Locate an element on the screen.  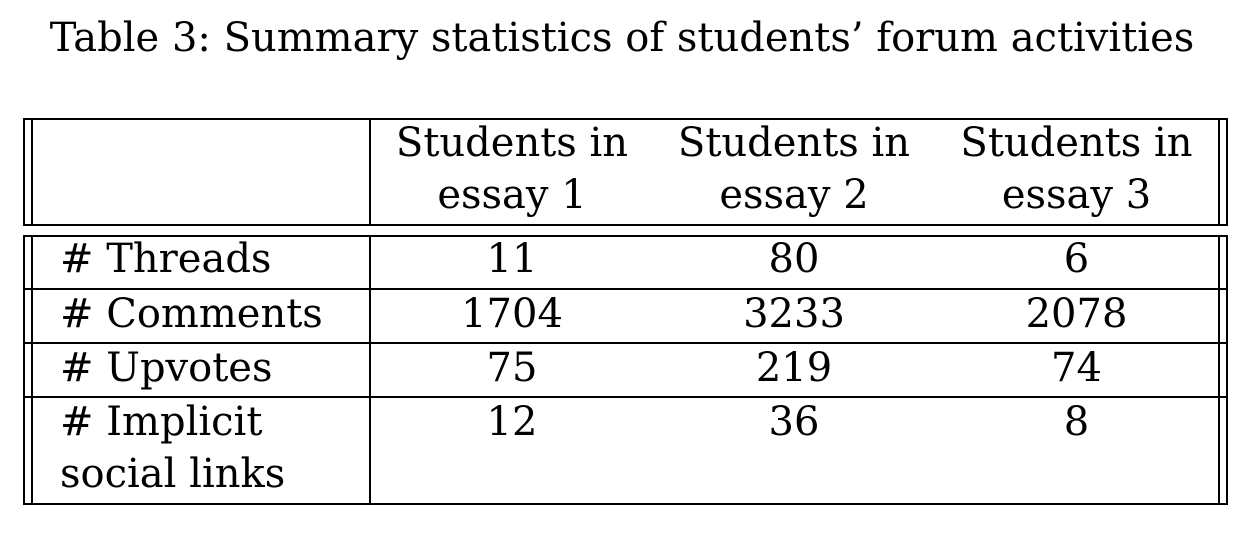
table-bottom-border is located at coordinates (625, 504).